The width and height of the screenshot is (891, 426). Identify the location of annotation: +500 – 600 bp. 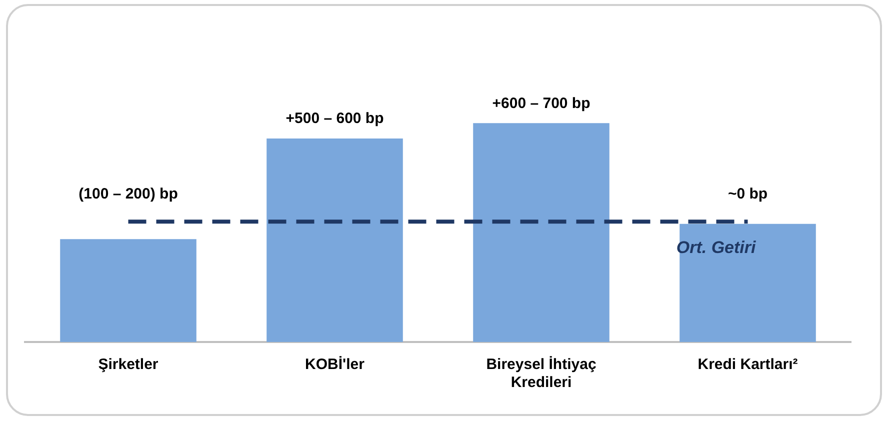
(335, 119).